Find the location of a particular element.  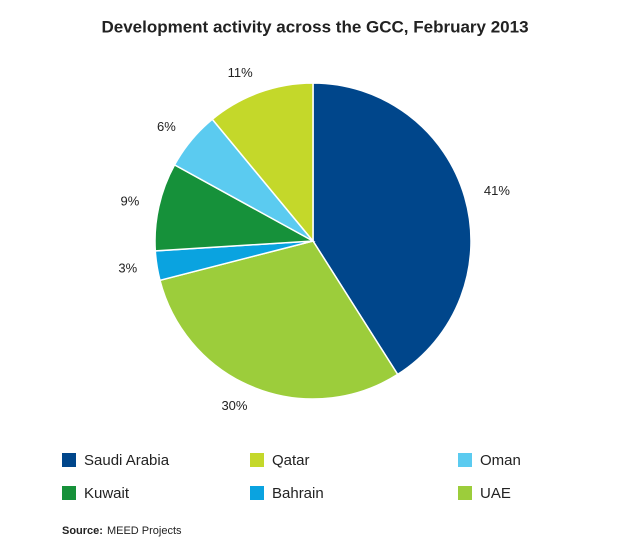

source: Source: MEED Projects is located at coordinates (122, 531).